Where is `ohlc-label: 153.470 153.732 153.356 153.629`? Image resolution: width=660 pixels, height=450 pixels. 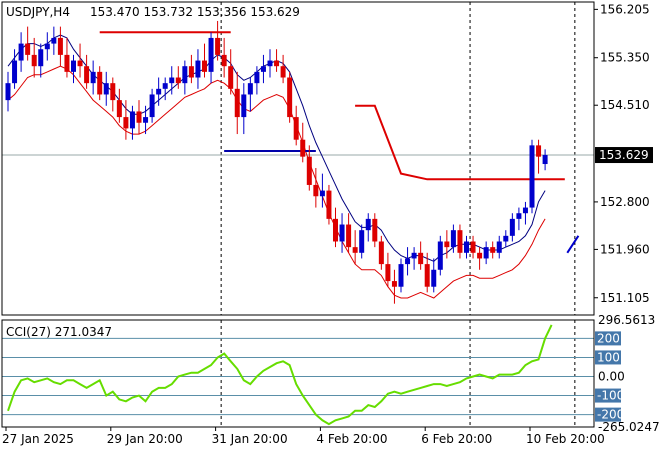
ohlc-label: 153.470 153.732 153.356 153.629 is located at coordinates (195, 12).